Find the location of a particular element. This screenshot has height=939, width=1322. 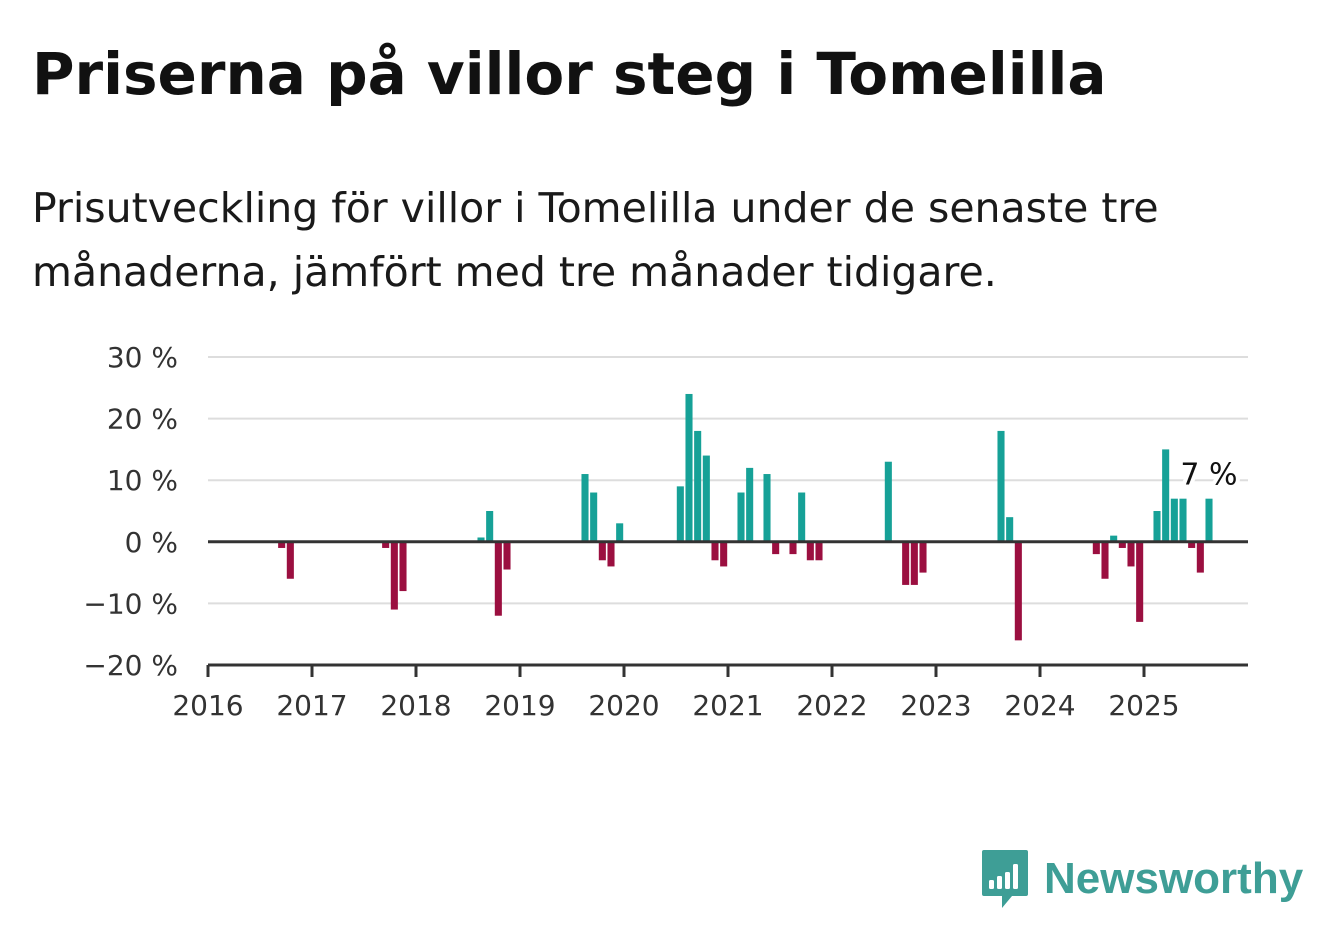

y-tick-label: 0 % is located at coordinates (151, 542).